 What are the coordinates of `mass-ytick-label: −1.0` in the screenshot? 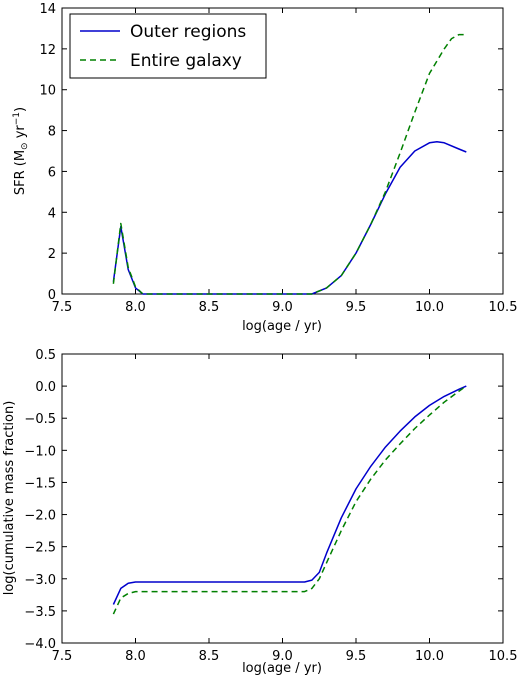 It's located at (40, 451).